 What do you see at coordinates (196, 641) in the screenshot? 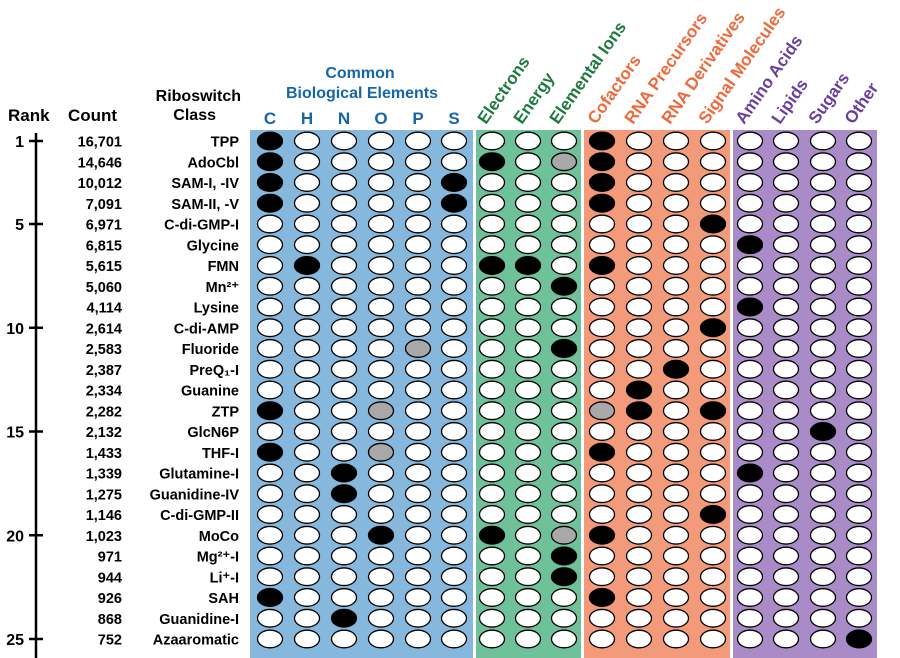
I see `row-class-name: Azaaromatic` at bounding box center [196, 641].